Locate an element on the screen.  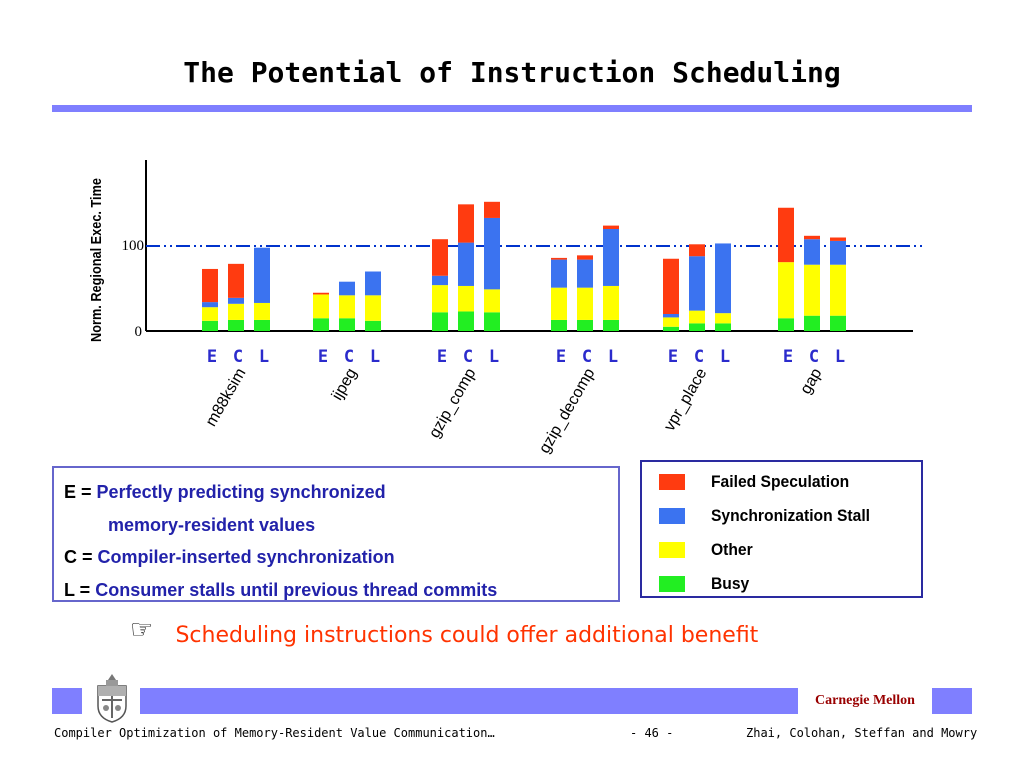
y-axis-label: Norm. Regional Exec. Time is located at coordinates (95, 260).